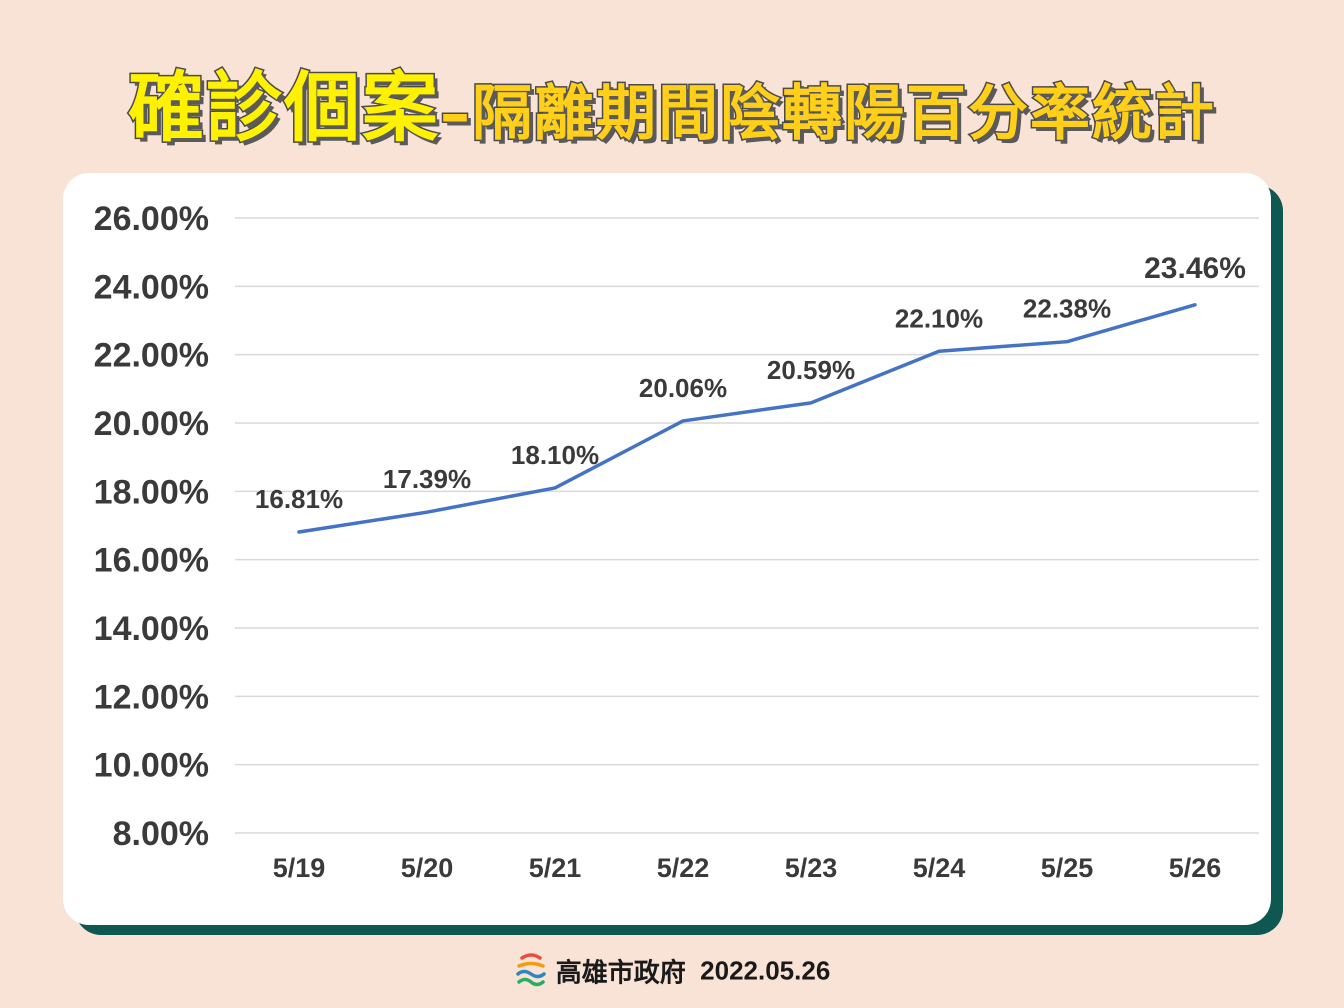  I want to click on y-tick-label: 12.00%, so click(151, 697).